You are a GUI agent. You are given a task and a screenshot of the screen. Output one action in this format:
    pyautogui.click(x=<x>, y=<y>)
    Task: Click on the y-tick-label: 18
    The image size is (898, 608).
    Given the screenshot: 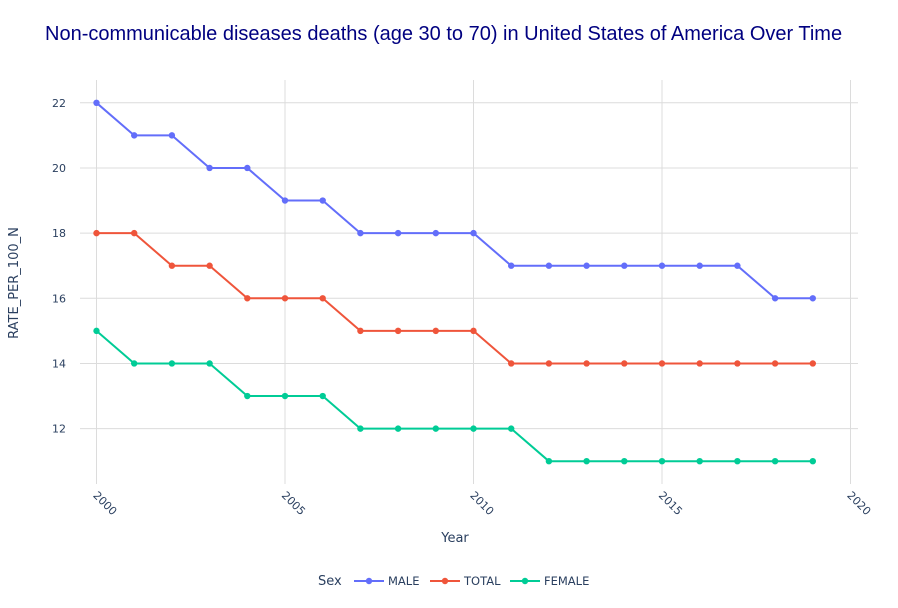 What is the action you would take?
    pyautogui.click(x=59, y=233)
    